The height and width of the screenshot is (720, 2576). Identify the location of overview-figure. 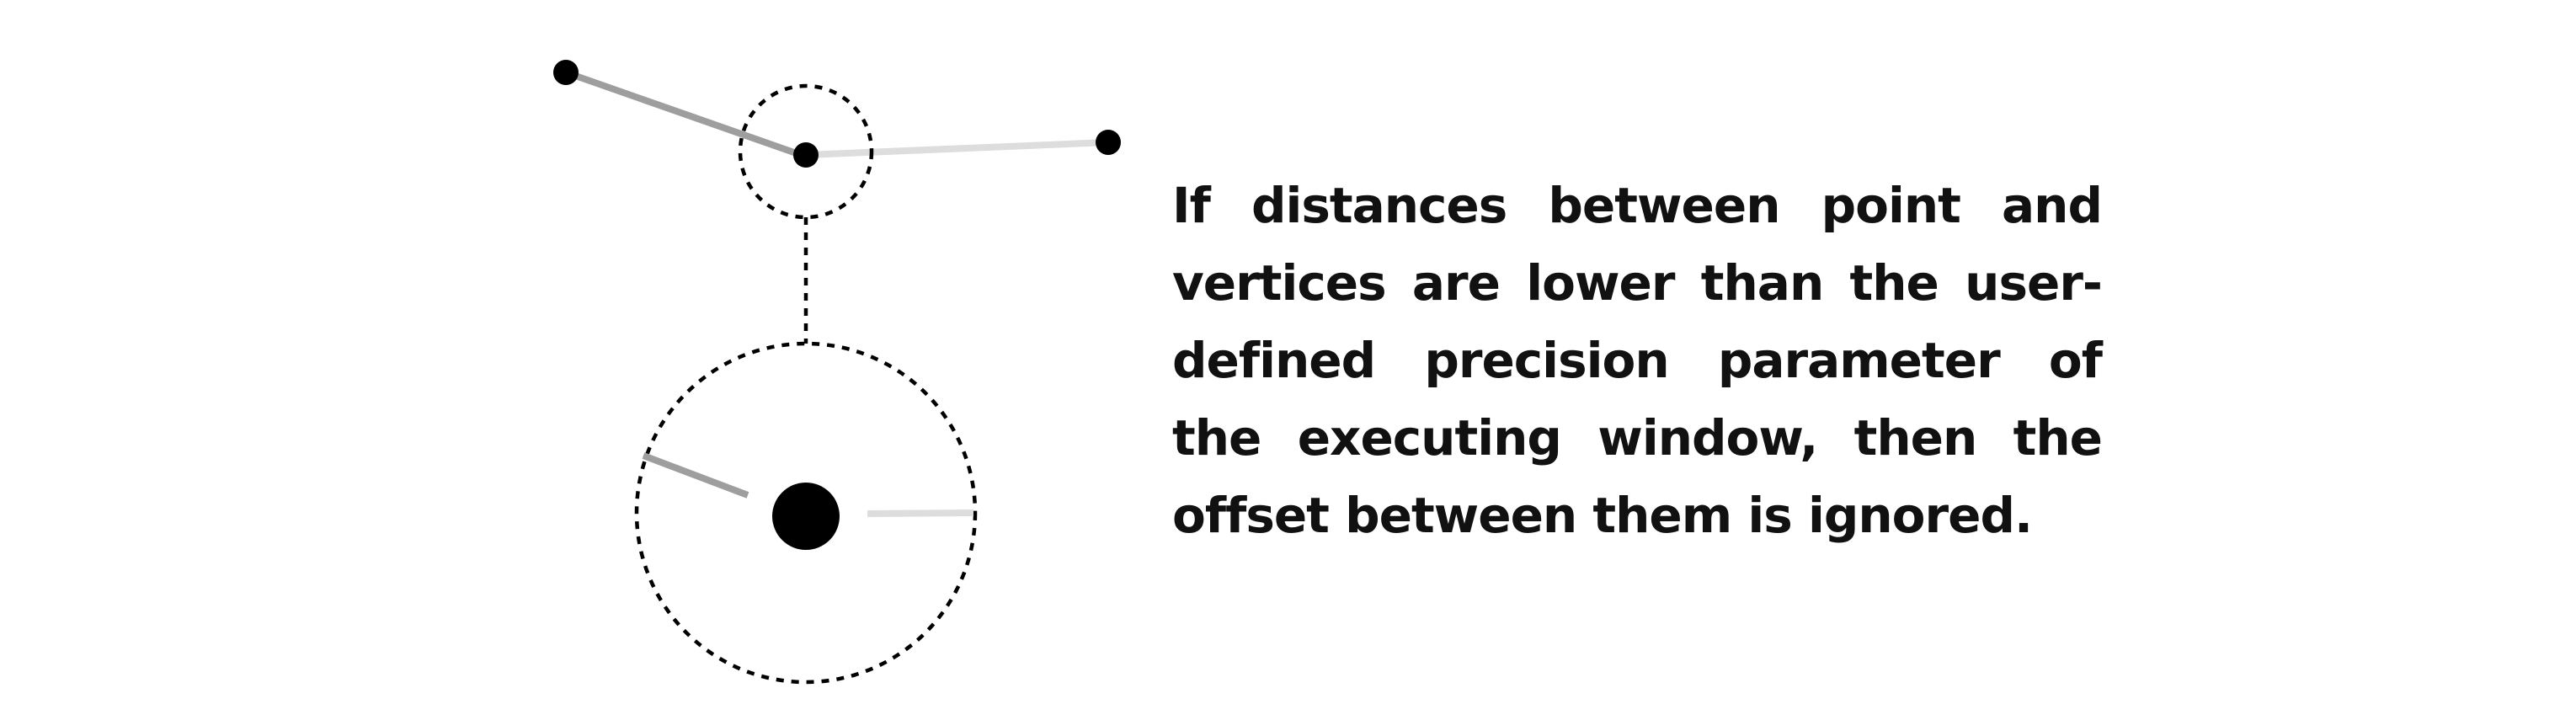
(837, 140).